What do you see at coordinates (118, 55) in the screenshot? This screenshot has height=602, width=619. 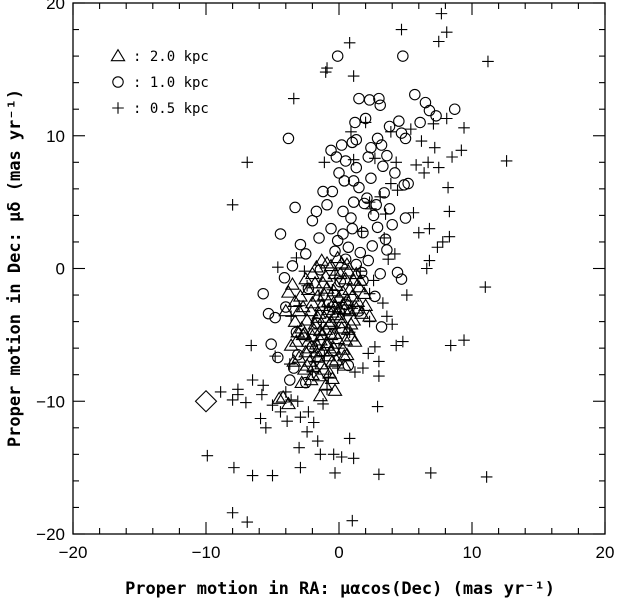 I see `legend-triangle-marker` at bounding box center [118, 55].